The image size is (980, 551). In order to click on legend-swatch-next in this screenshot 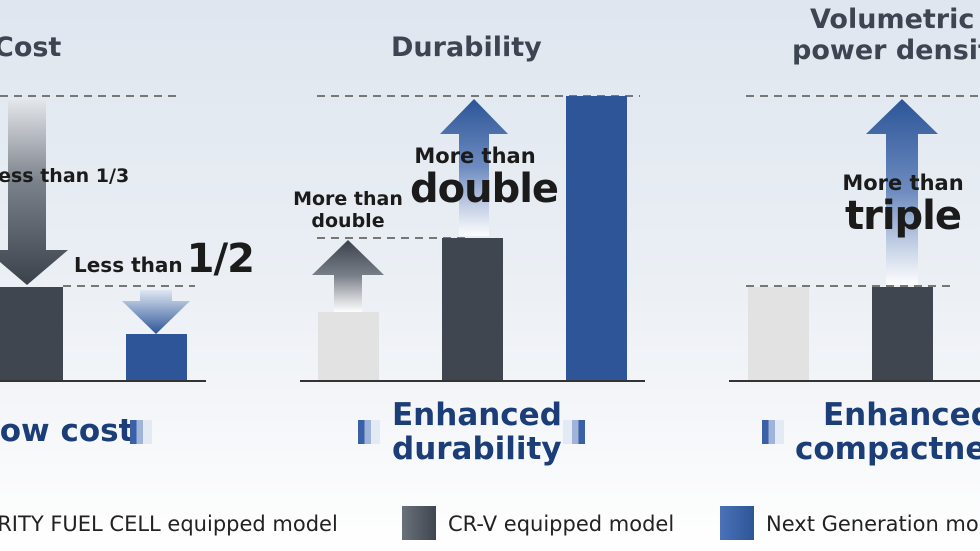, I will do `click(737, 523)`.